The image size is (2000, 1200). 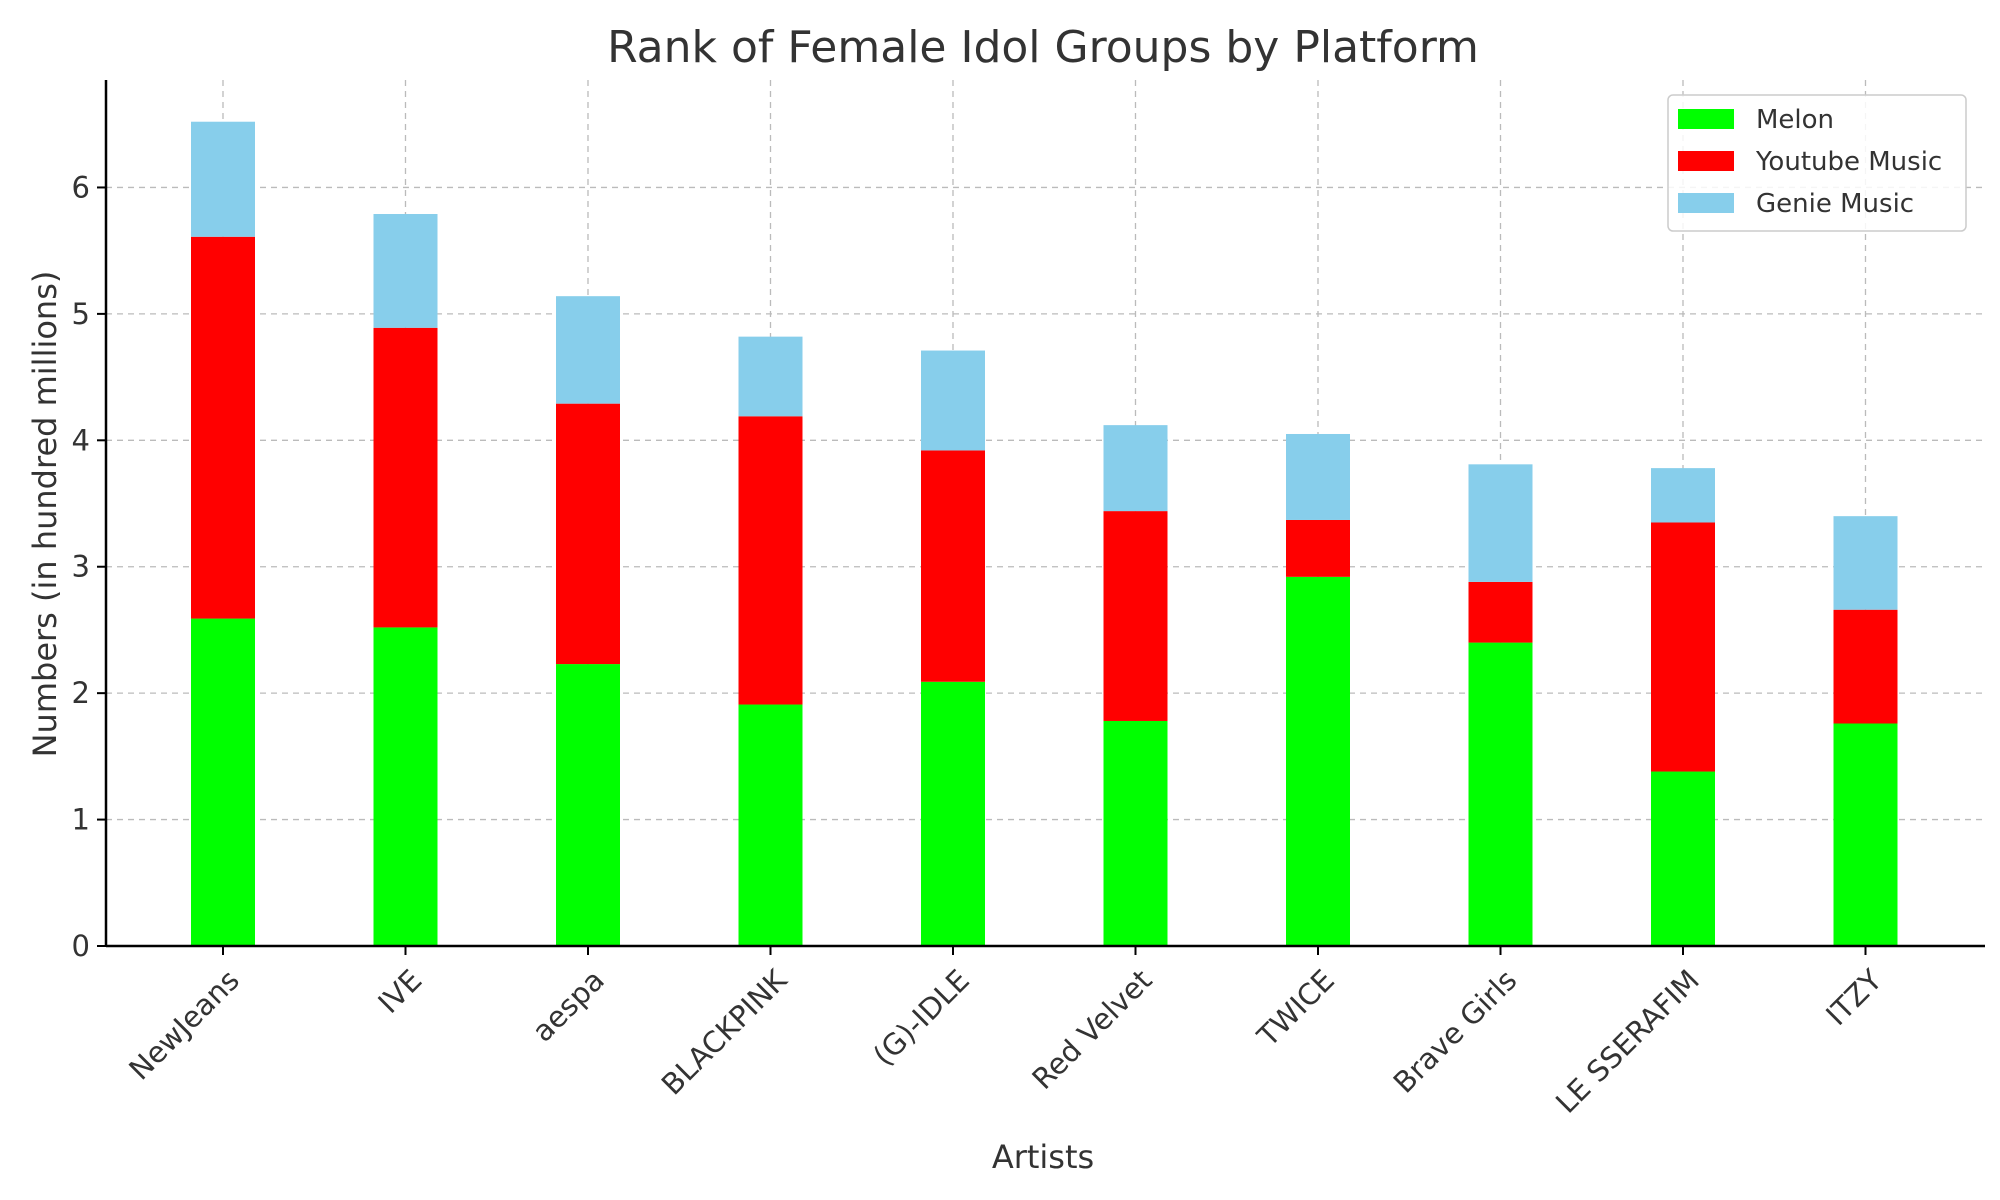 What do you see at coordinates (1043, 47) in the screenshot?
I see `chart-title: Rank of Female Idol Groups by Platform` at bounding box center [1043, 47].